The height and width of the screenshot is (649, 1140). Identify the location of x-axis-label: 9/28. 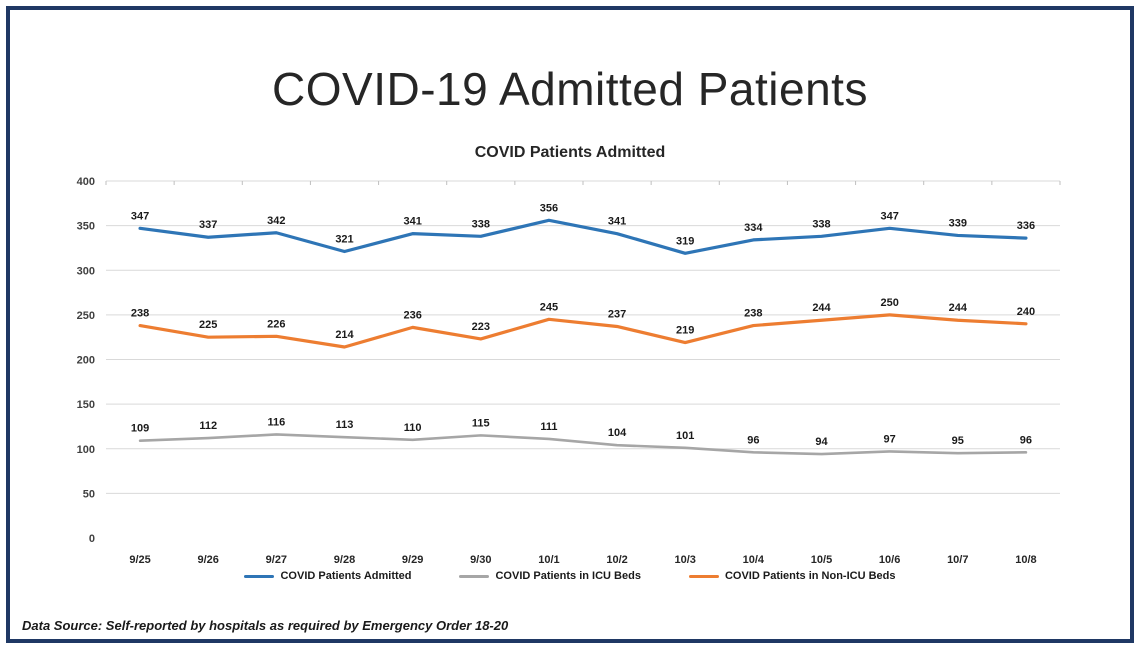
(344, 560).